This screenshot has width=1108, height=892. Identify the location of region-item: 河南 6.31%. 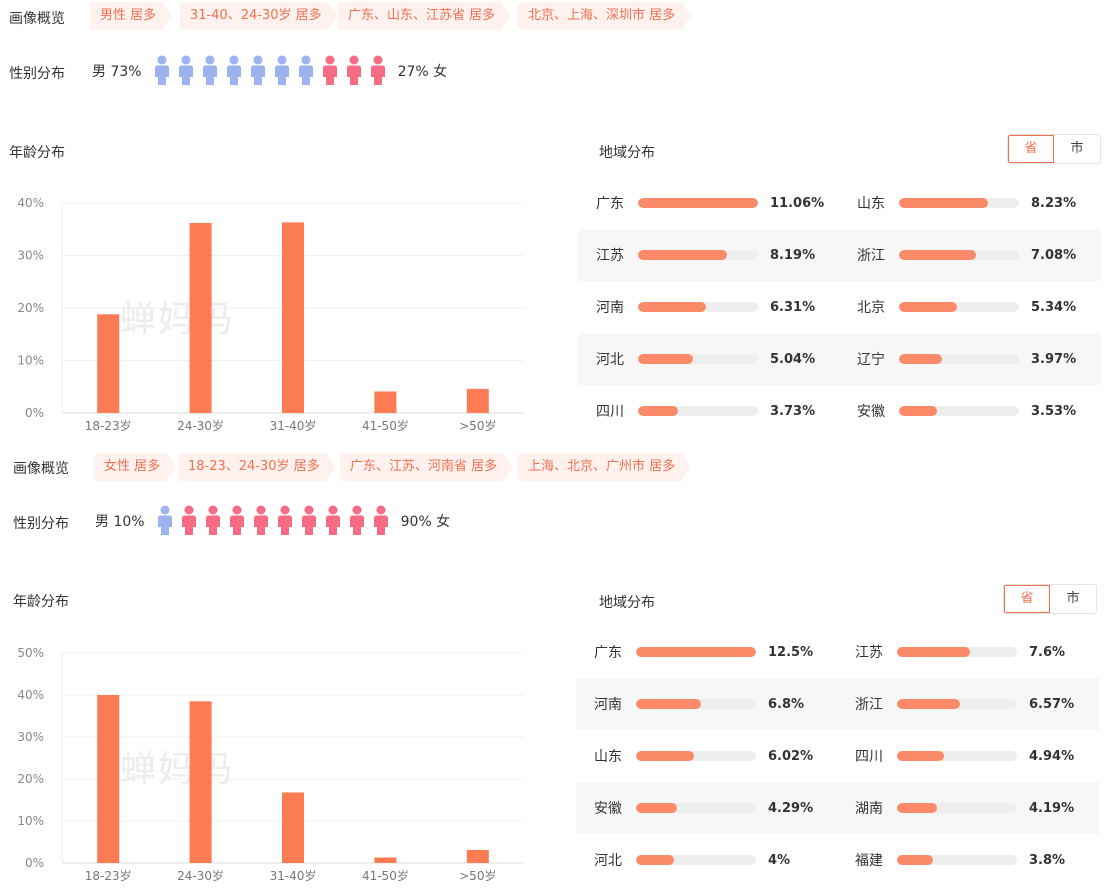
(708, 307).